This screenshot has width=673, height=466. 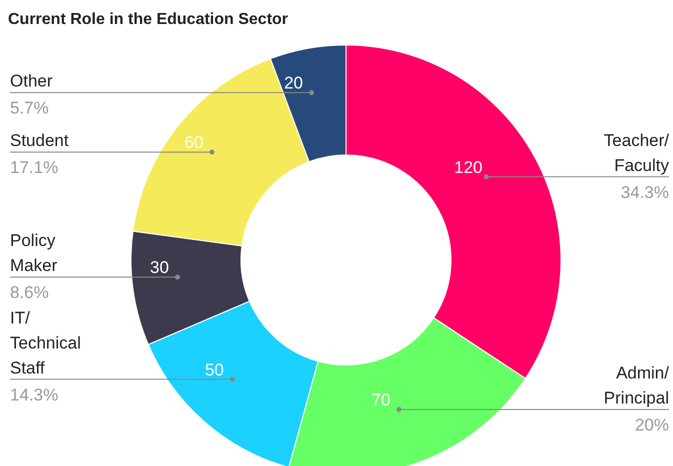 What do you see at coordinates (159, 268) in the screenshot?
I see `data-label: 30` at bounding box center [159, 268].